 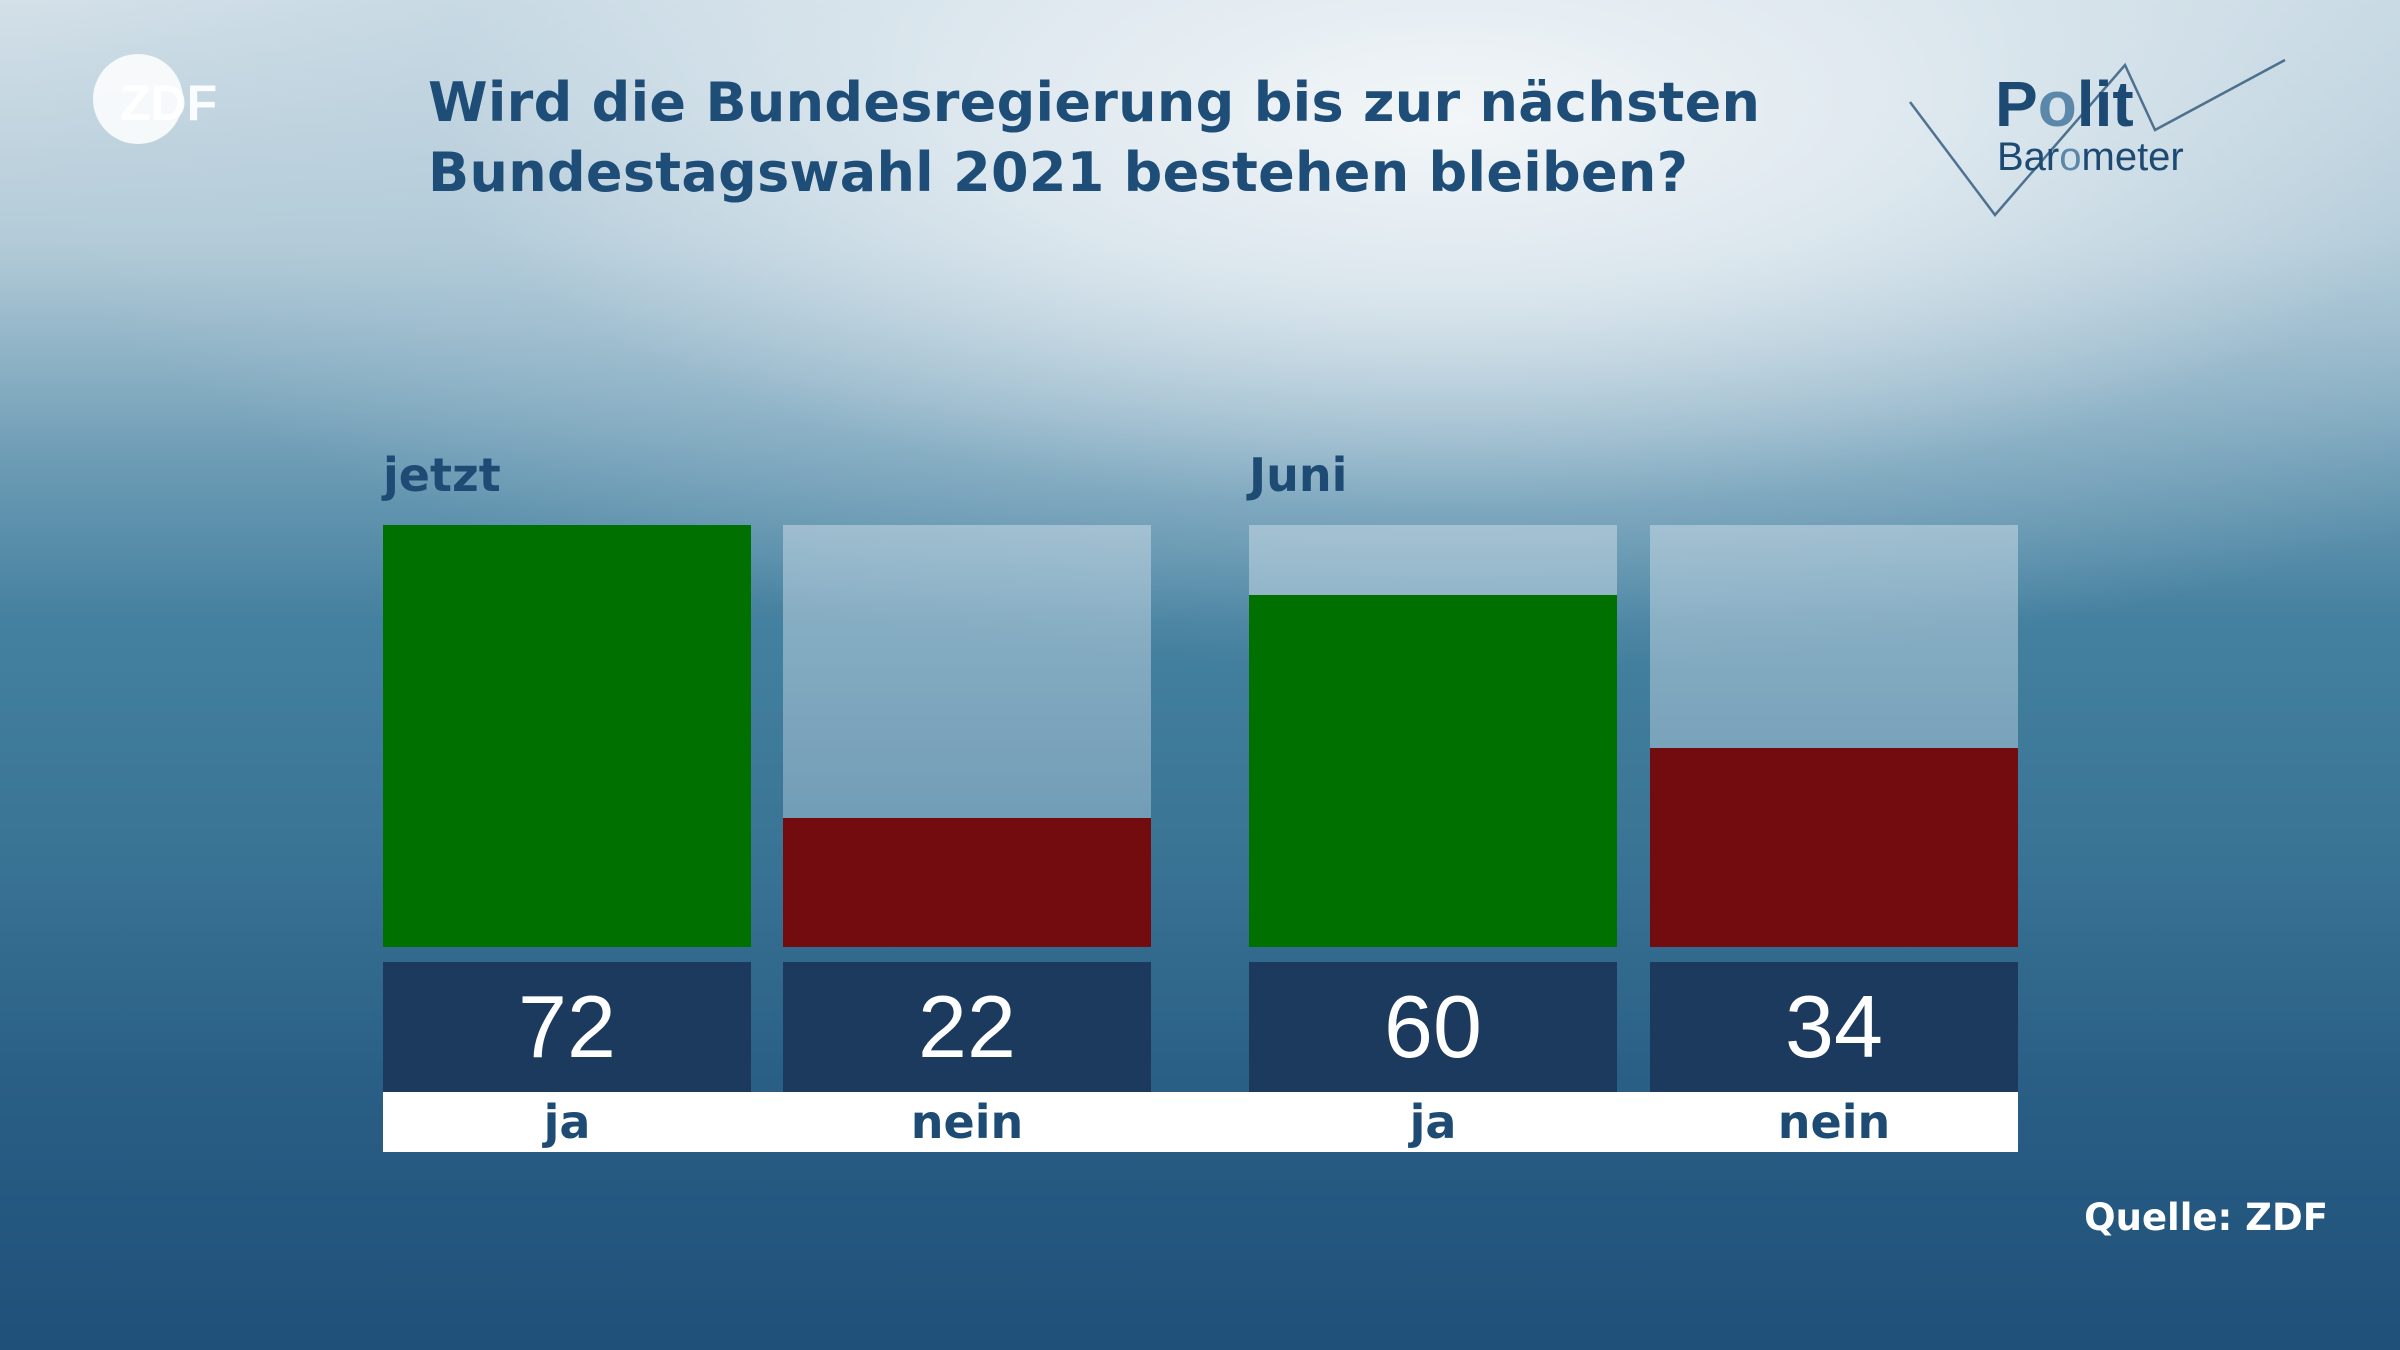 I want to click on zdf-logo-text: ZDF, so click(x=168, y=103).